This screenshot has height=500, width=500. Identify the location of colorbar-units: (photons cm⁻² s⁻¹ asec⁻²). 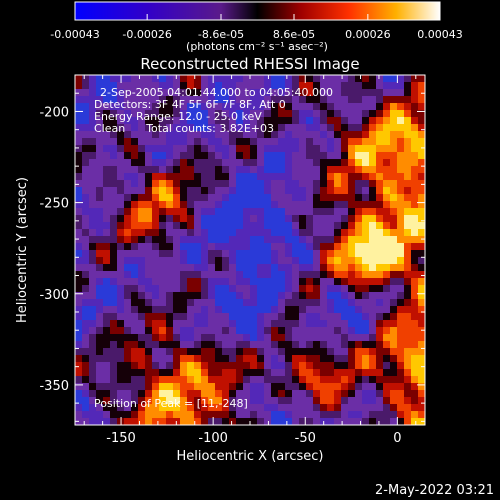
(257, 46).